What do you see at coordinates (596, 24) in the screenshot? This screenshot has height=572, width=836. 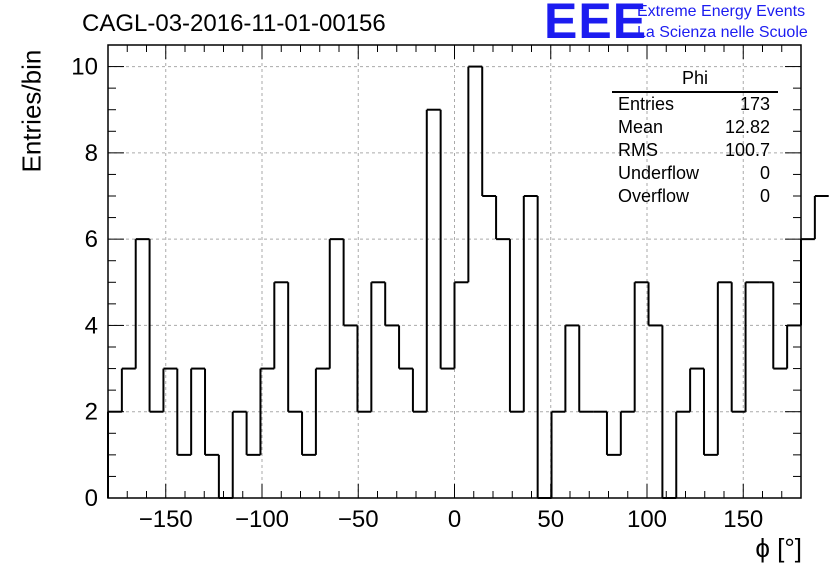 I see `eee-logo: EEE` at bounding box center [596, 24].